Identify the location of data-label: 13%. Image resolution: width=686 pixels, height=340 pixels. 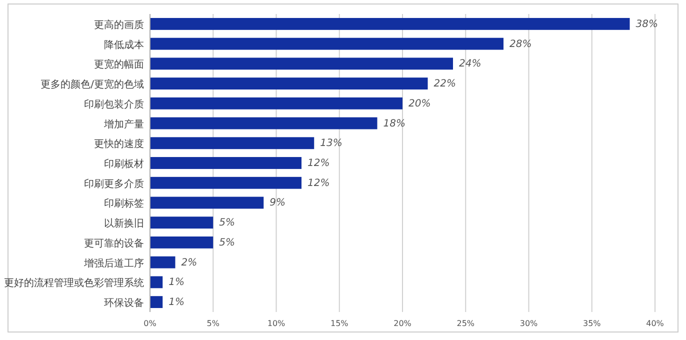
(331, 144).